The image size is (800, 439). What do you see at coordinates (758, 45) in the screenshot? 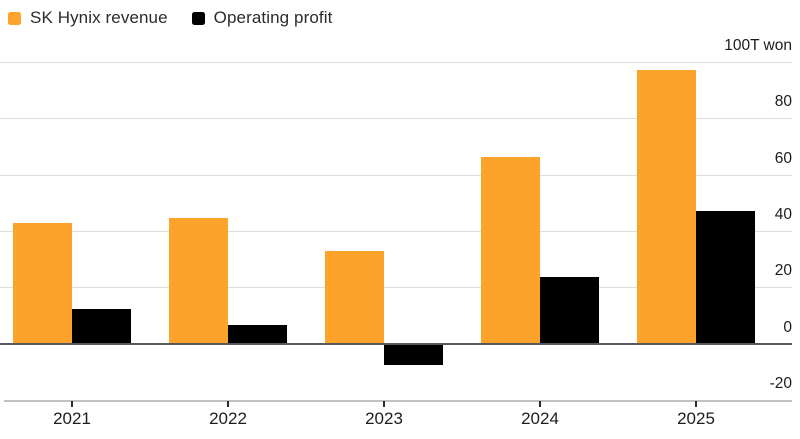
I see `y-axis-unit-label: 100T won` at bounding box center [758, 45].